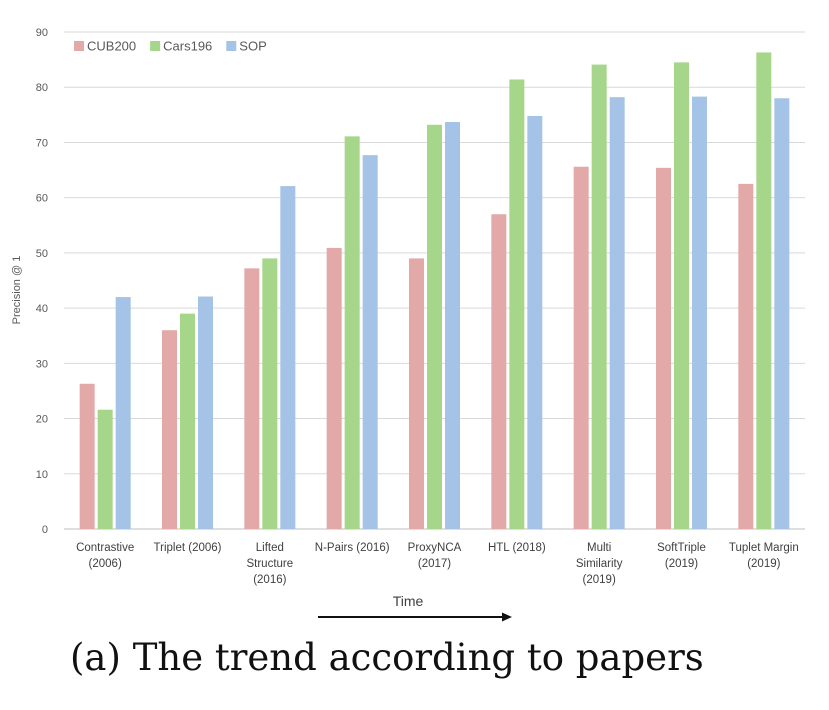  Describe the element at coordinates (599, 564) in the screenshot. I see `x-tick-label: Similarity` at that location.